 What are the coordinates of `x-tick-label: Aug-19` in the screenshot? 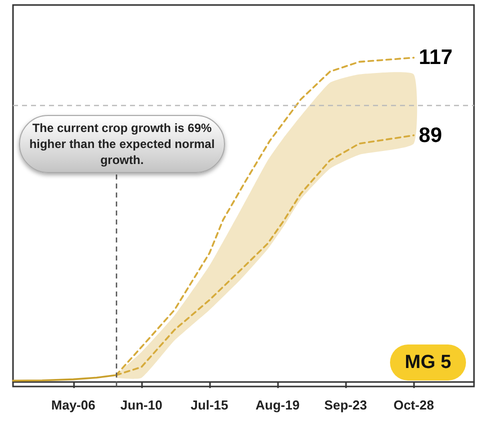 It's located at (278, 405).